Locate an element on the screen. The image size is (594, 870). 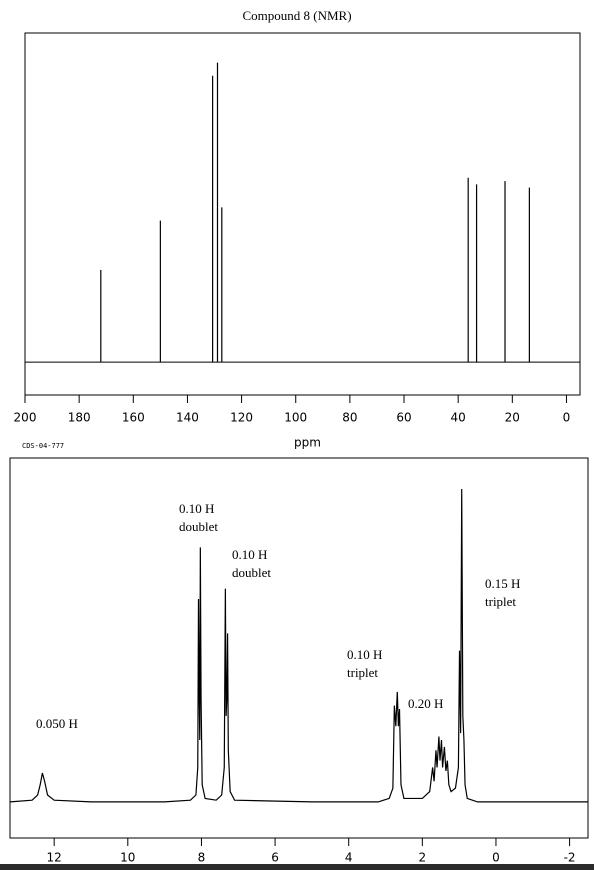
x-tick-label: 120 is located at coordinates (241, 418).